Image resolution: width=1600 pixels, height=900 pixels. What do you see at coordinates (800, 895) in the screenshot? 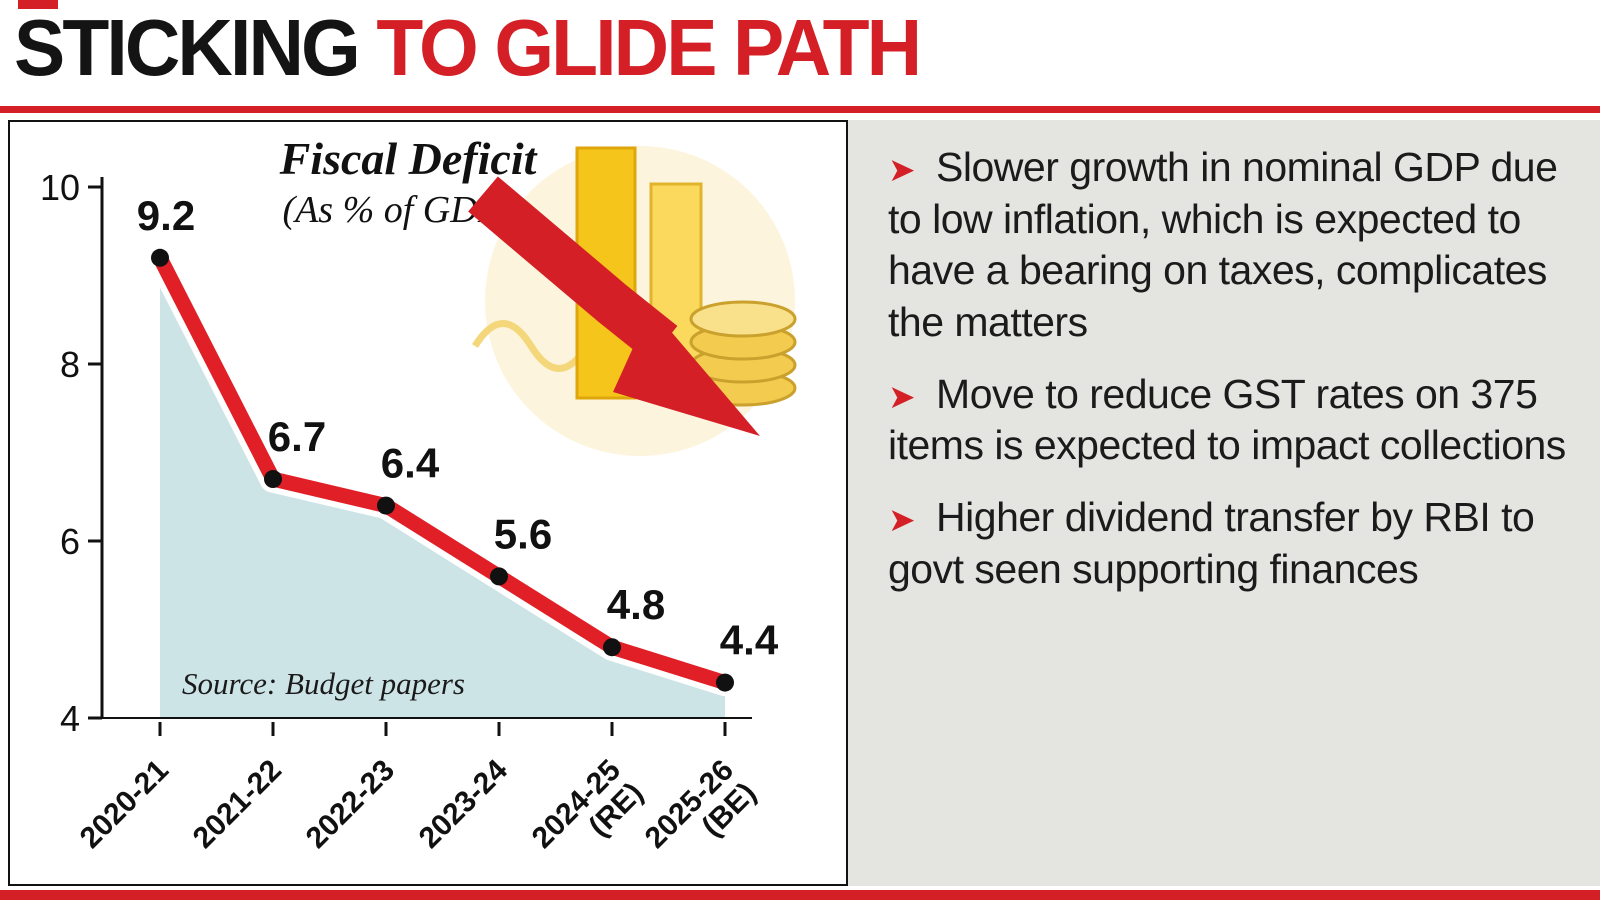
I see `bottom-red-bar` at bounding box center [800, 895].